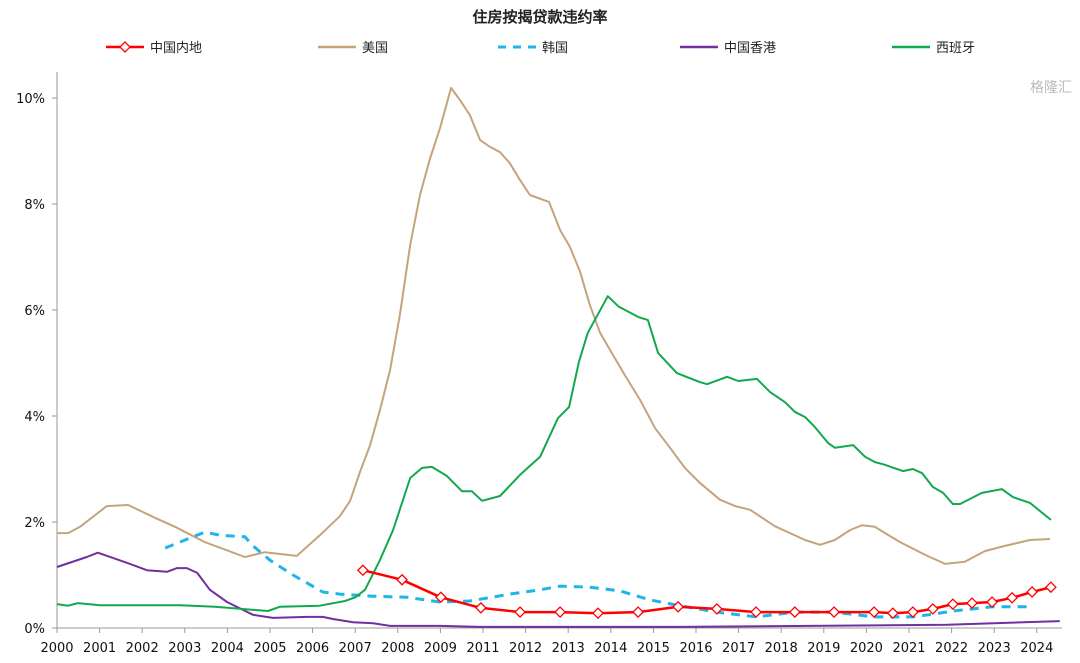 Image resolution: width=1080 pixels, height=663 pixels. Describe the element at coordinates (30, 99) in the screenshot. I see `y-tick-label: 10%` at that location.